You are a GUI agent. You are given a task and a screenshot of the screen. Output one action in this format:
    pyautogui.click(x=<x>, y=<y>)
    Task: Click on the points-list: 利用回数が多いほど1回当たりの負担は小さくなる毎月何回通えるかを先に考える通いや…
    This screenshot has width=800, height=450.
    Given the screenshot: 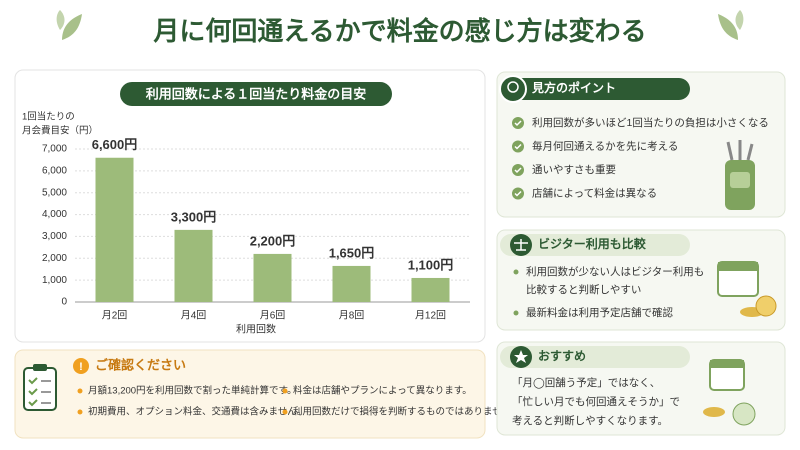 What is the action you would take?
    pyautogui.click(x=640, y=158)
    